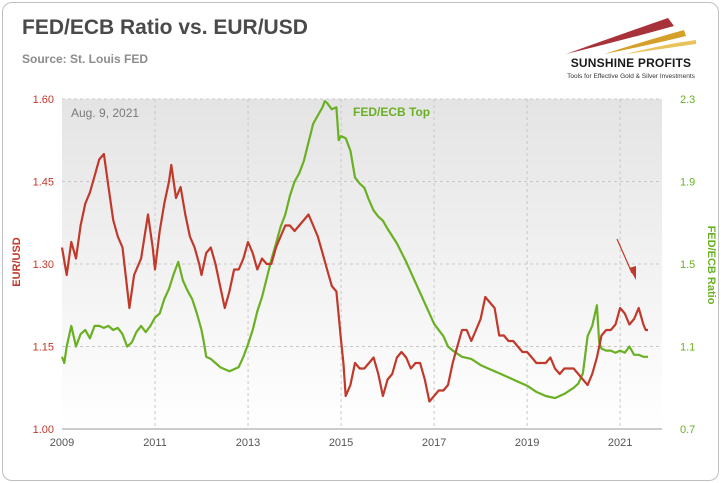 Image resolution: width=721 pixels, height=483 pixels. I want to click on trend-arrow-icon, so click(626, 259).